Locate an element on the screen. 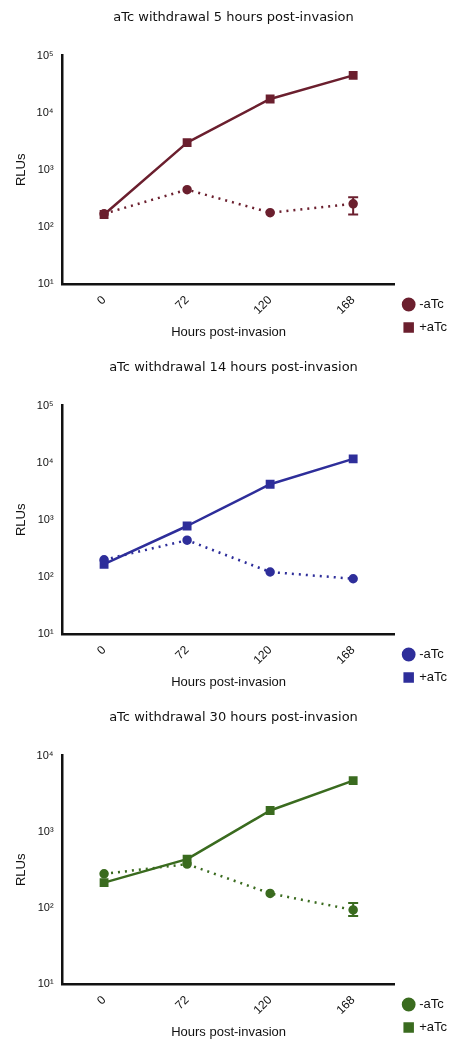  chart-title: aTc withdrawal 5 hours post-invasion is located at coordinates (233, 17).